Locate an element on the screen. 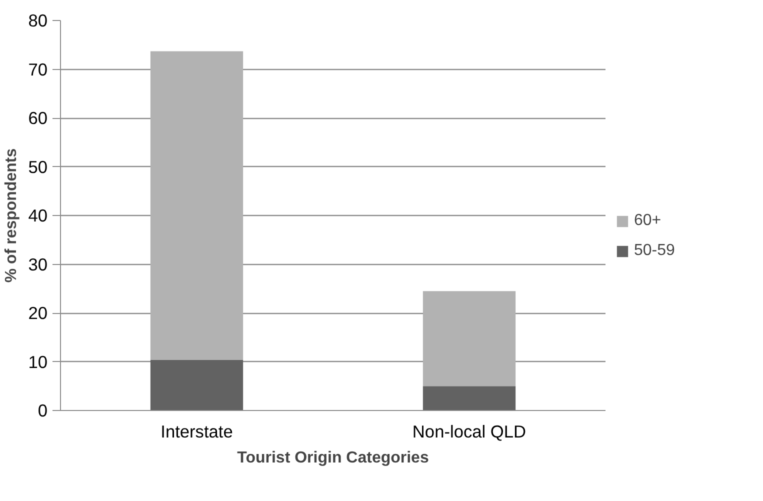 The width and height of the screenshot is (763, 501). y-tick-label: 80 is located at coordinates (38, 20).